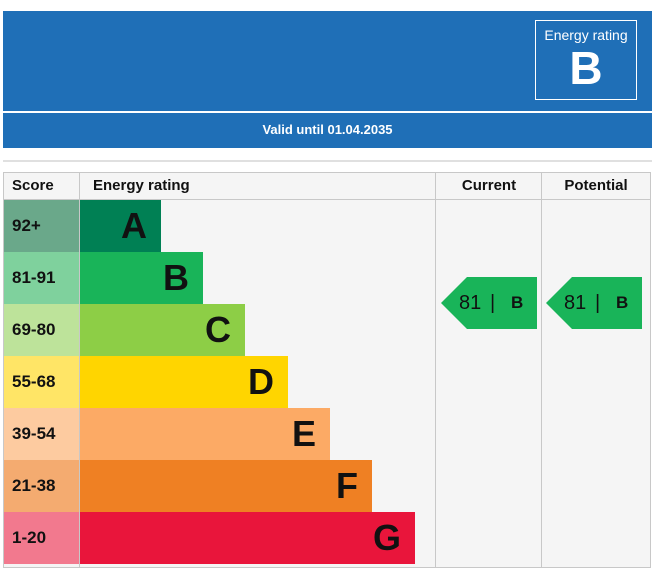 The height and width of the screenshot is (584, 664). I want to click on potential-rating-arrow: 81 | B, so click(594, 303).